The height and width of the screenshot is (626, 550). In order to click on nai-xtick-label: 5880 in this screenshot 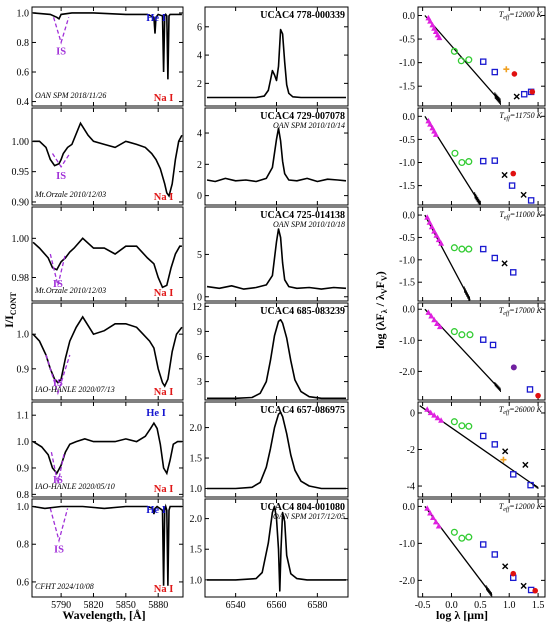, I will do `click(158, 605)`.